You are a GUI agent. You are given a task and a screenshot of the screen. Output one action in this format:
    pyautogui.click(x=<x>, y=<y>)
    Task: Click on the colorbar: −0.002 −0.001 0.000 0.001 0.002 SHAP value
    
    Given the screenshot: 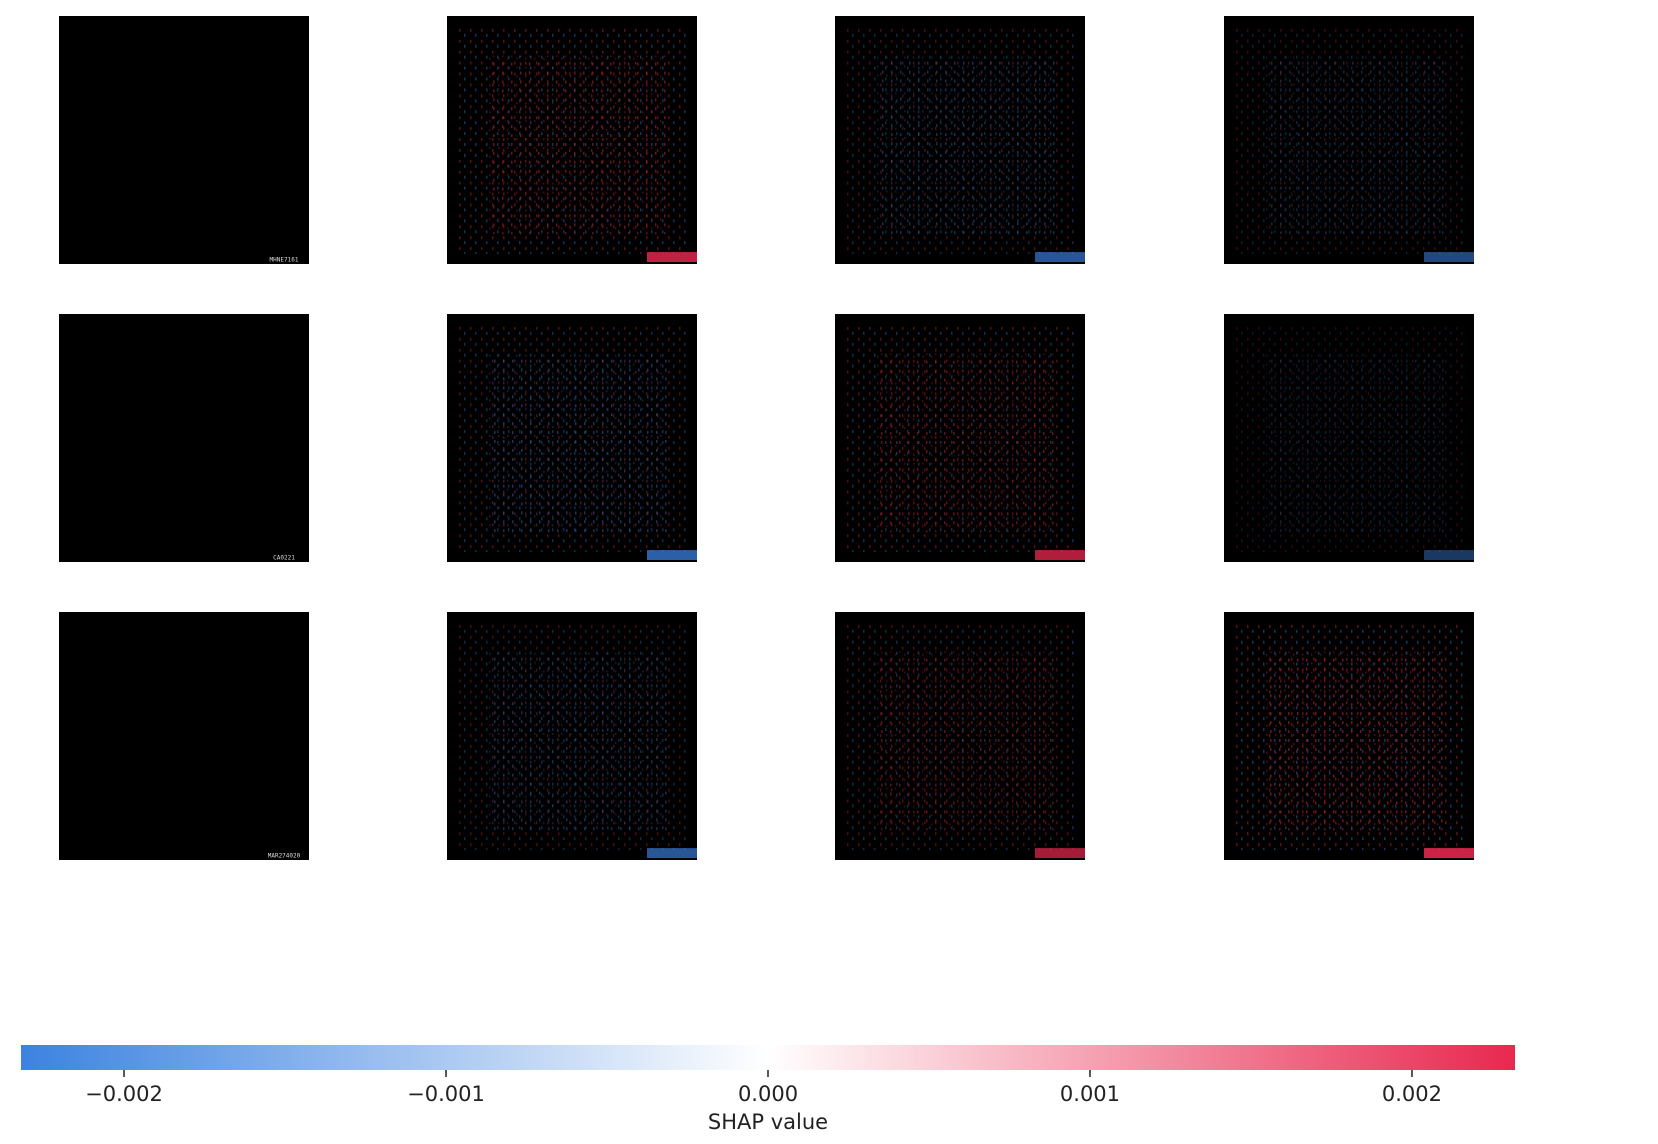 What is the action you would take?
    pyautogui.click(x=768, y=1089)
    